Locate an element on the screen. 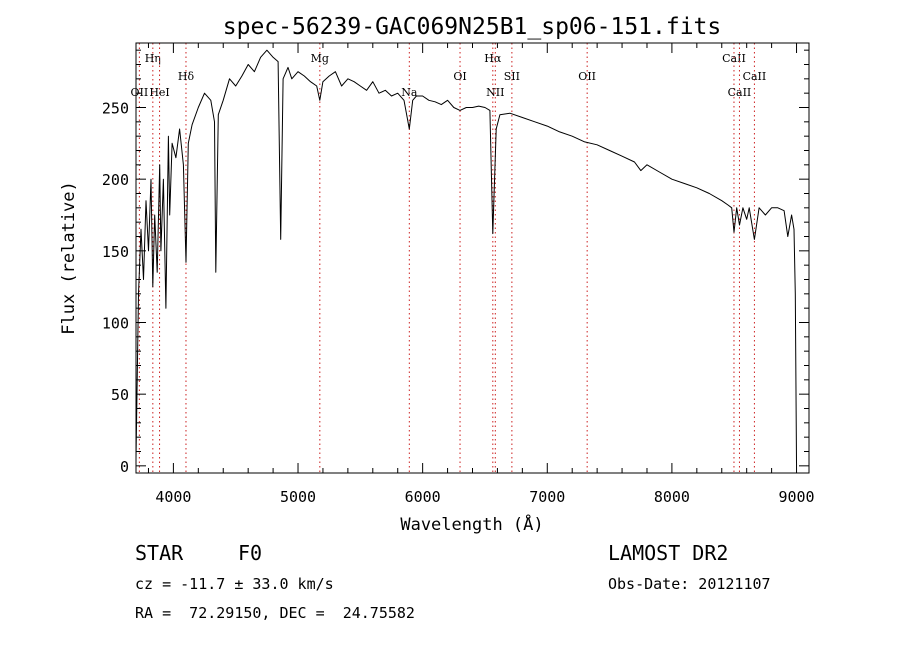 The width and height of the screenshot is (900, 650). spectral-subclass: F0 is located at coordinates (250, 553).